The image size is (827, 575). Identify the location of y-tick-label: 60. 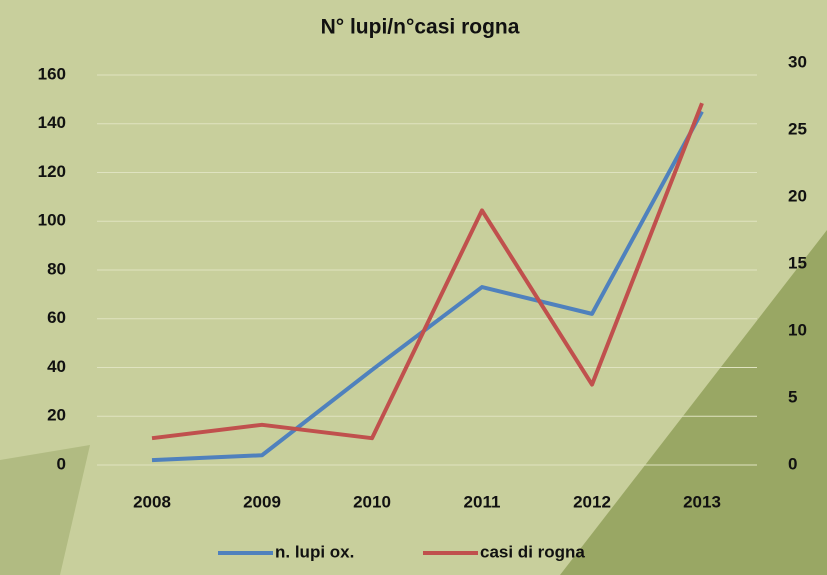
(56, 317).